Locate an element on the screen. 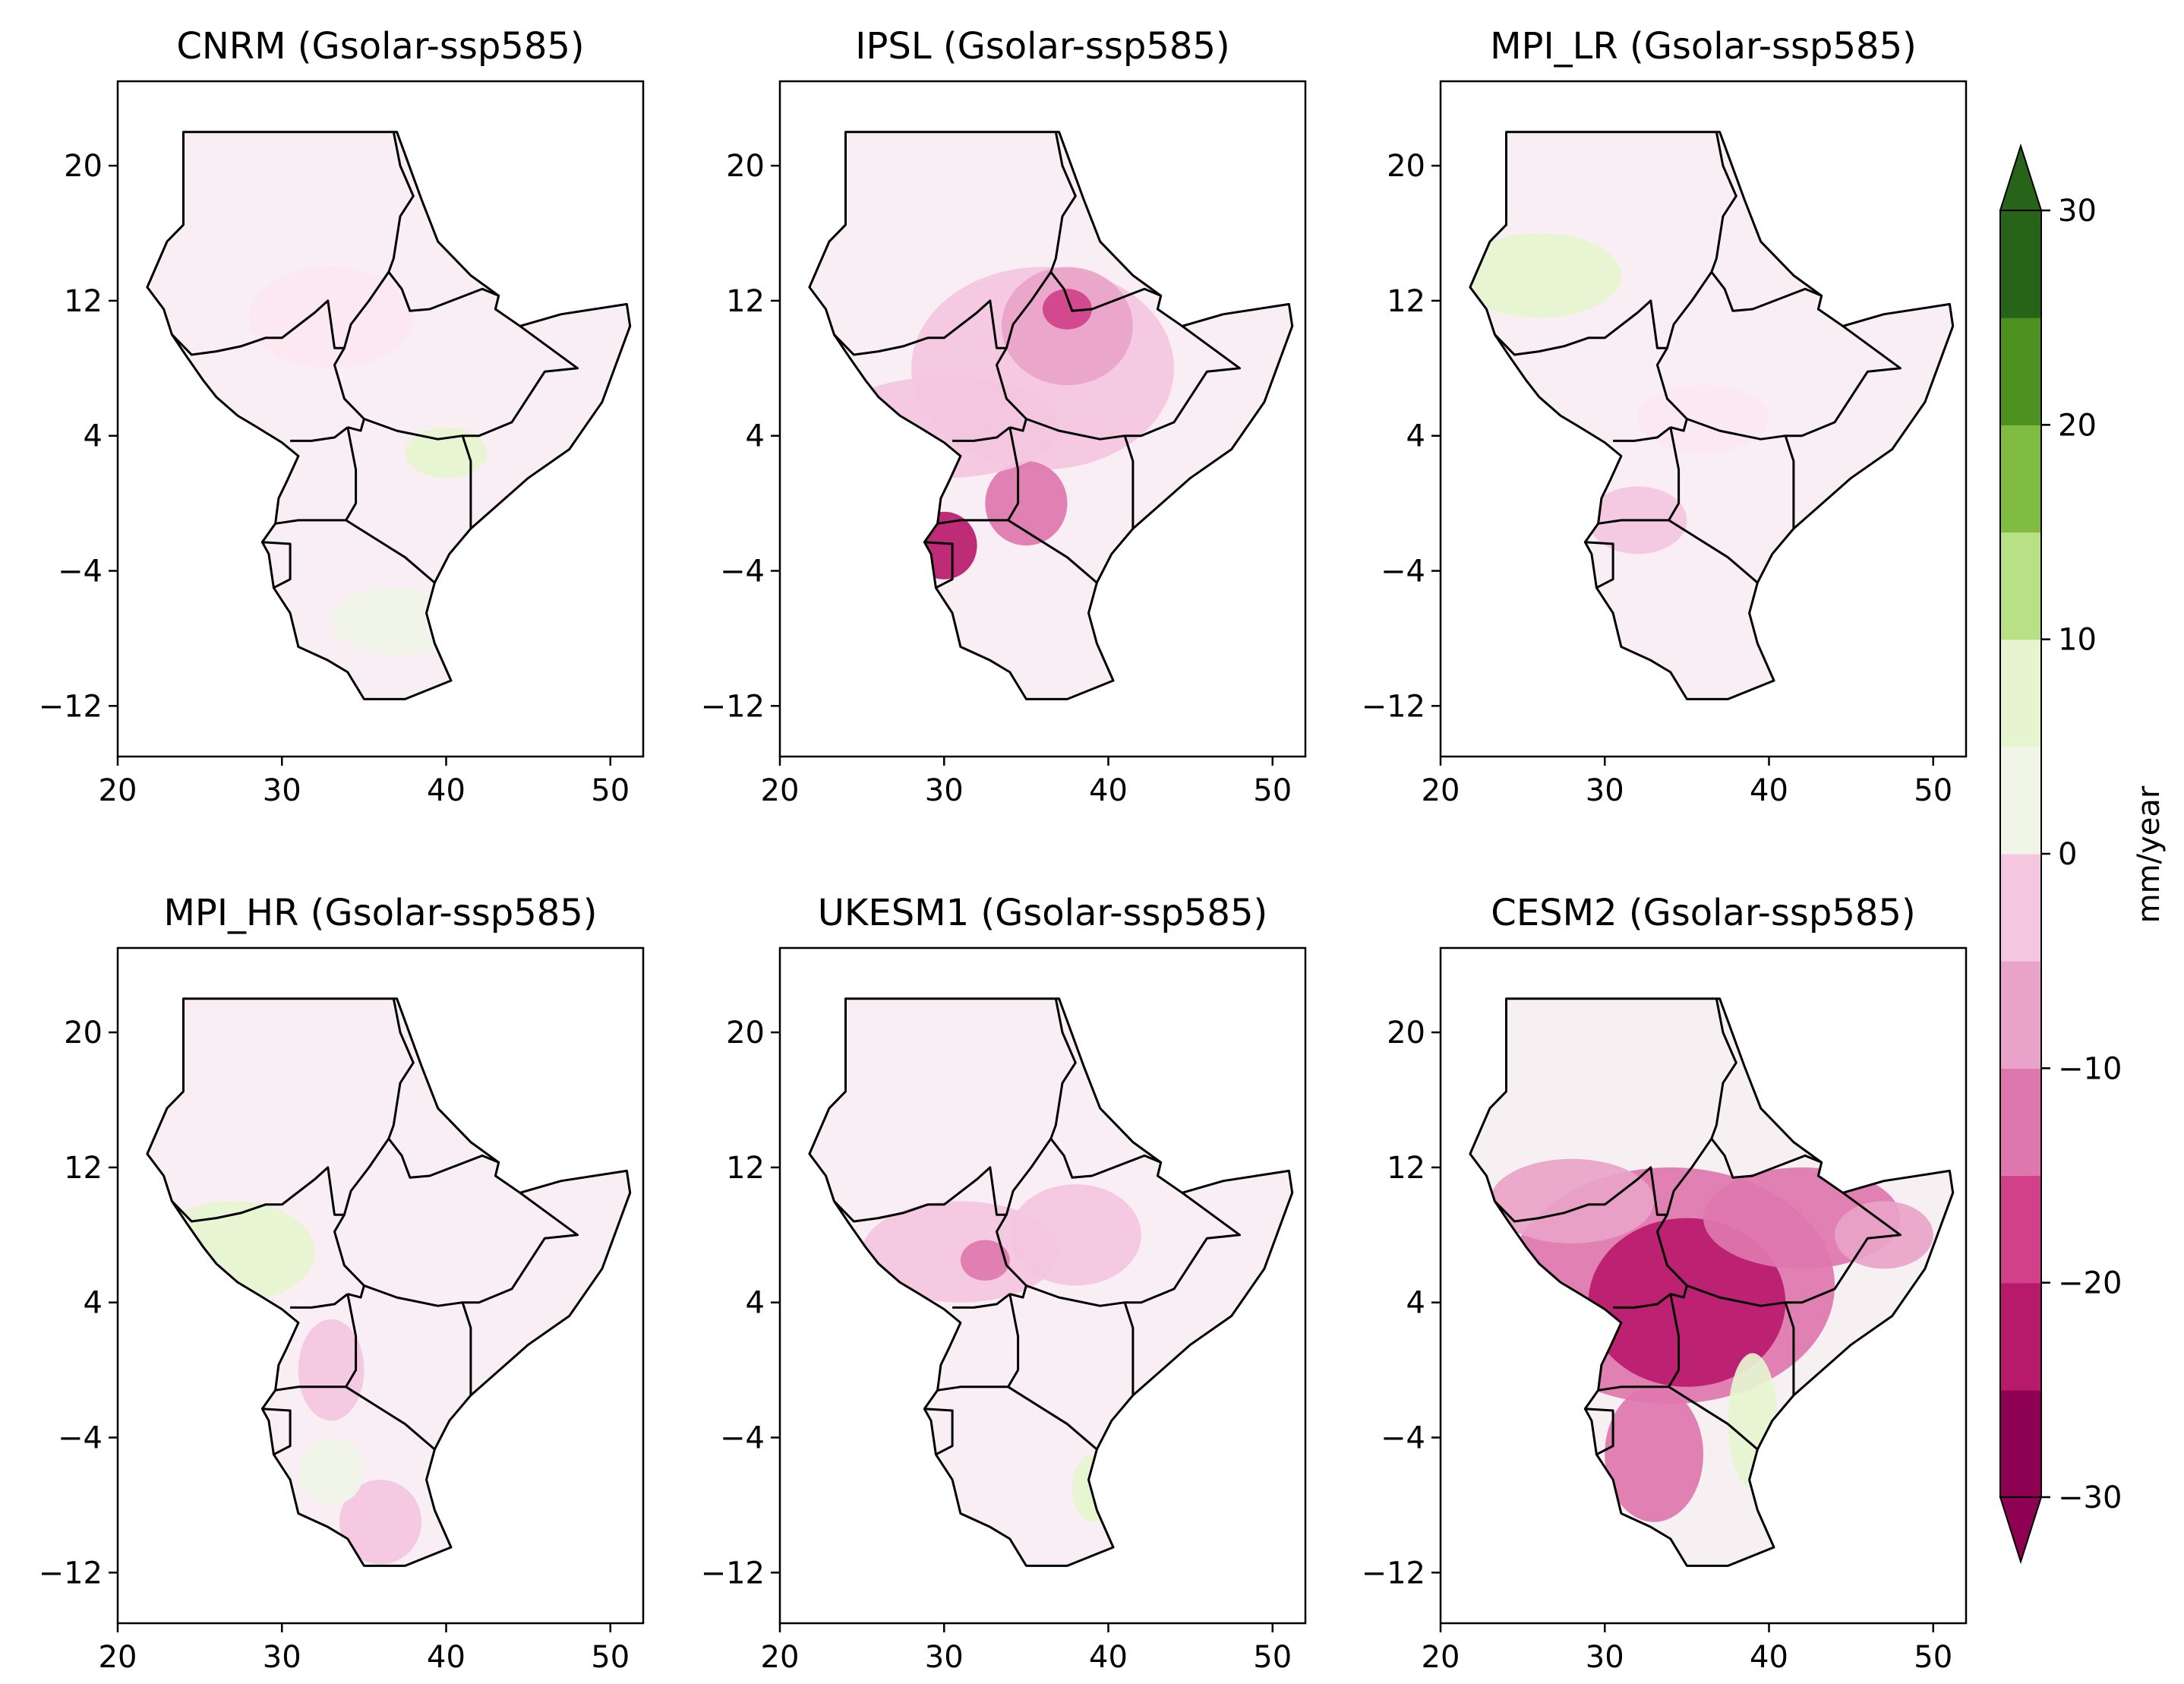  panel-title: UKESM1 (Gsolar-ssp585) is located at coordinates (1042, 913).